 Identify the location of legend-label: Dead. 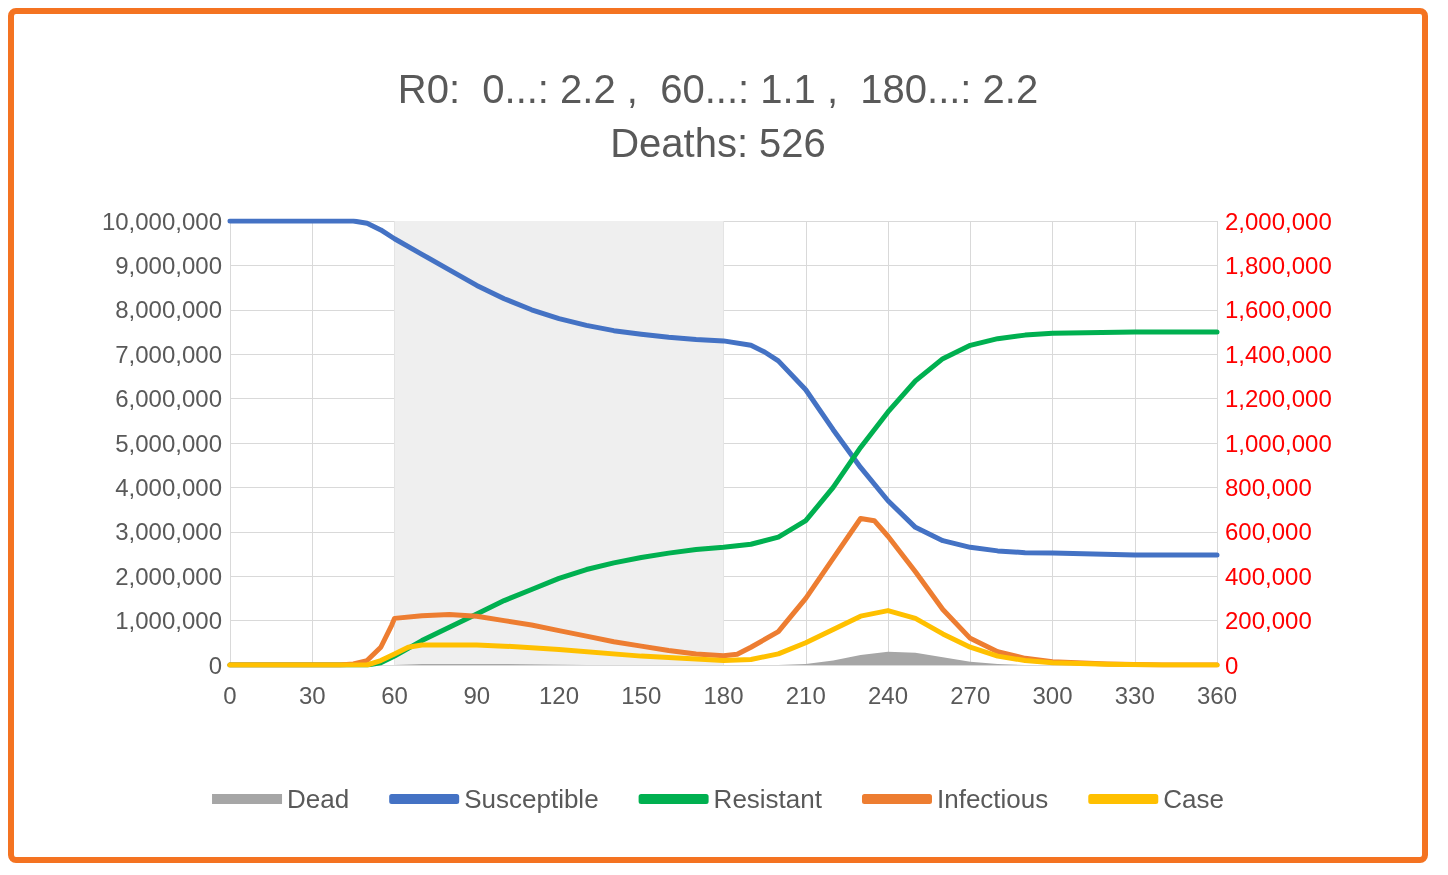
(318, 799).